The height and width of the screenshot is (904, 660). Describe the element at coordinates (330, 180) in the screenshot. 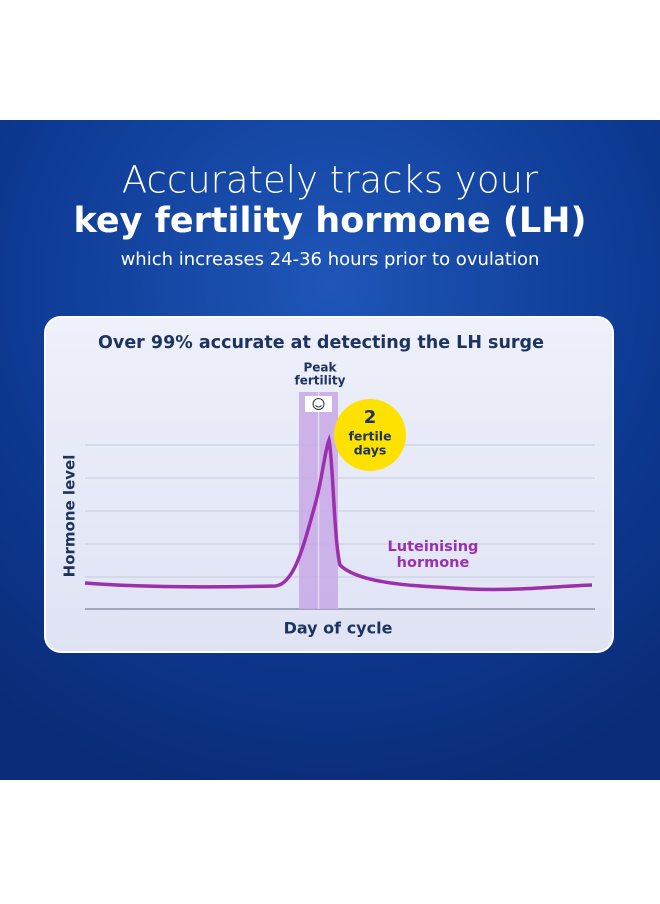

I see `headline-1: Accurately tracks your` at that location.